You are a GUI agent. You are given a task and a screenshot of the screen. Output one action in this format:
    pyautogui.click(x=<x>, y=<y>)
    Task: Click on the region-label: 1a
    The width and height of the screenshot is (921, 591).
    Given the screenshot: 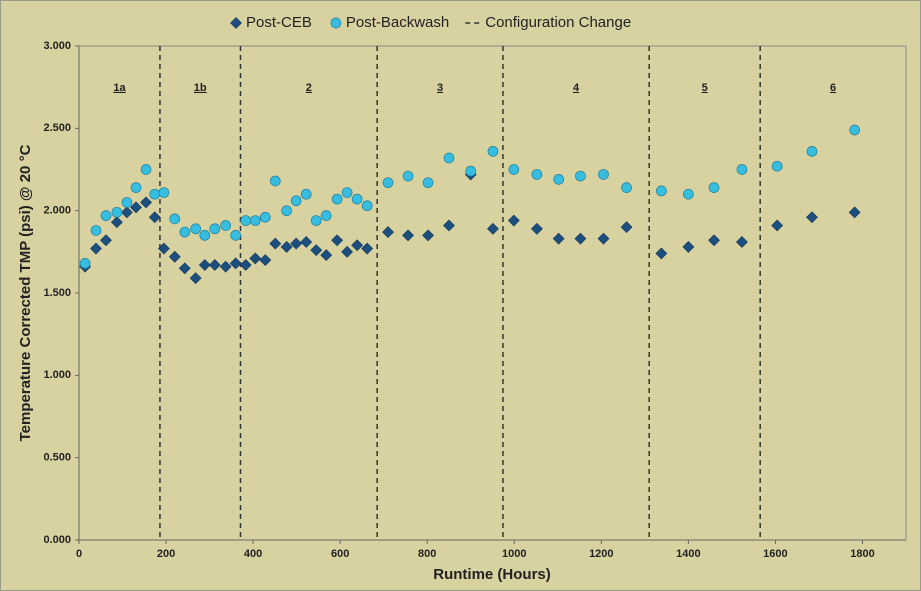 What is the action you would take?
    pyautogui.click(x=119, y=88)
    